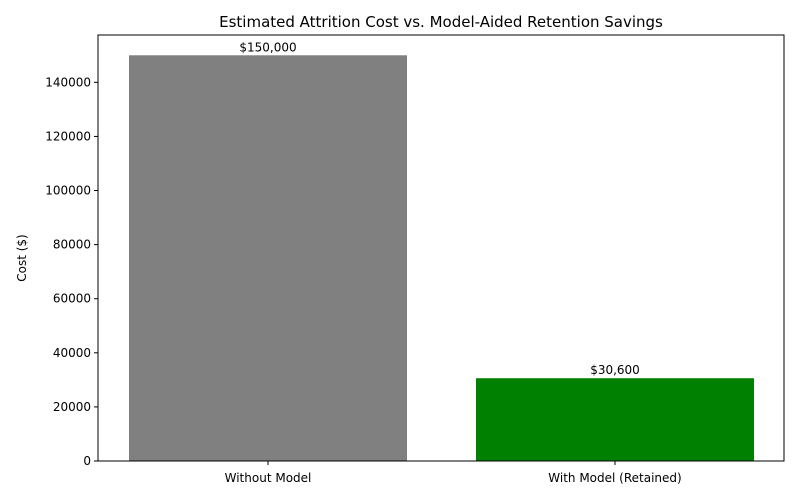 The image size is (800, 504). What do you see at coordinates (268, 478) in the screenshot?
I see `x-tick-label: Without Model` at bounding box center [268, 478].